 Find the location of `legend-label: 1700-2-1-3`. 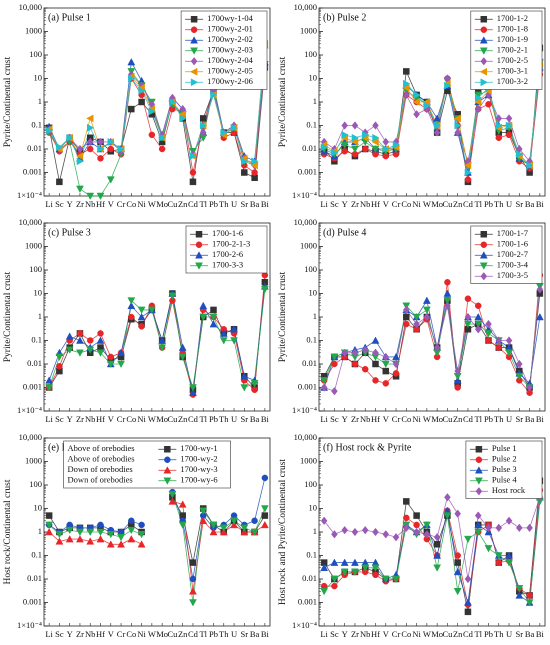

legend-label: 1700-2-1-3 is located at coordinates (231, 244).